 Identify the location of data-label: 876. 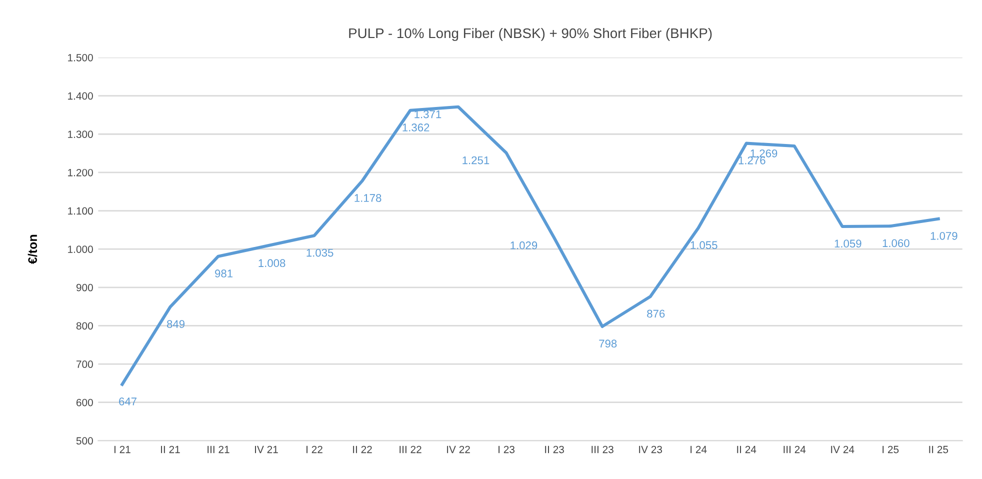
(656, 314).